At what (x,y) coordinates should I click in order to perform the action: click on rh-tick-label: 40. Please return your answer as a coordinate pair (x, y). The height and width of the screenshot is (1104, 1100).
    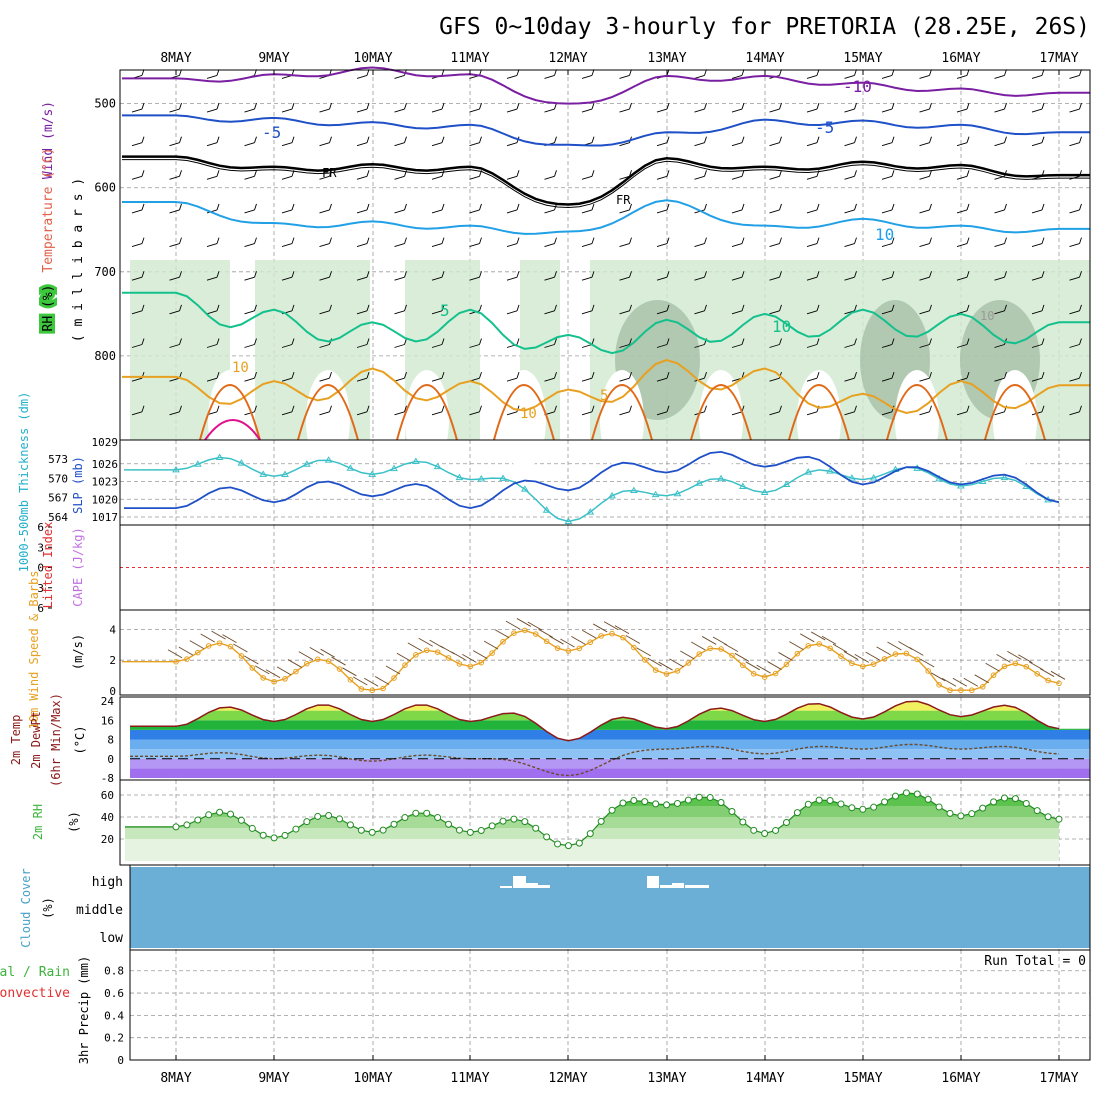
    Looking at the image, I should click on (107, 817).